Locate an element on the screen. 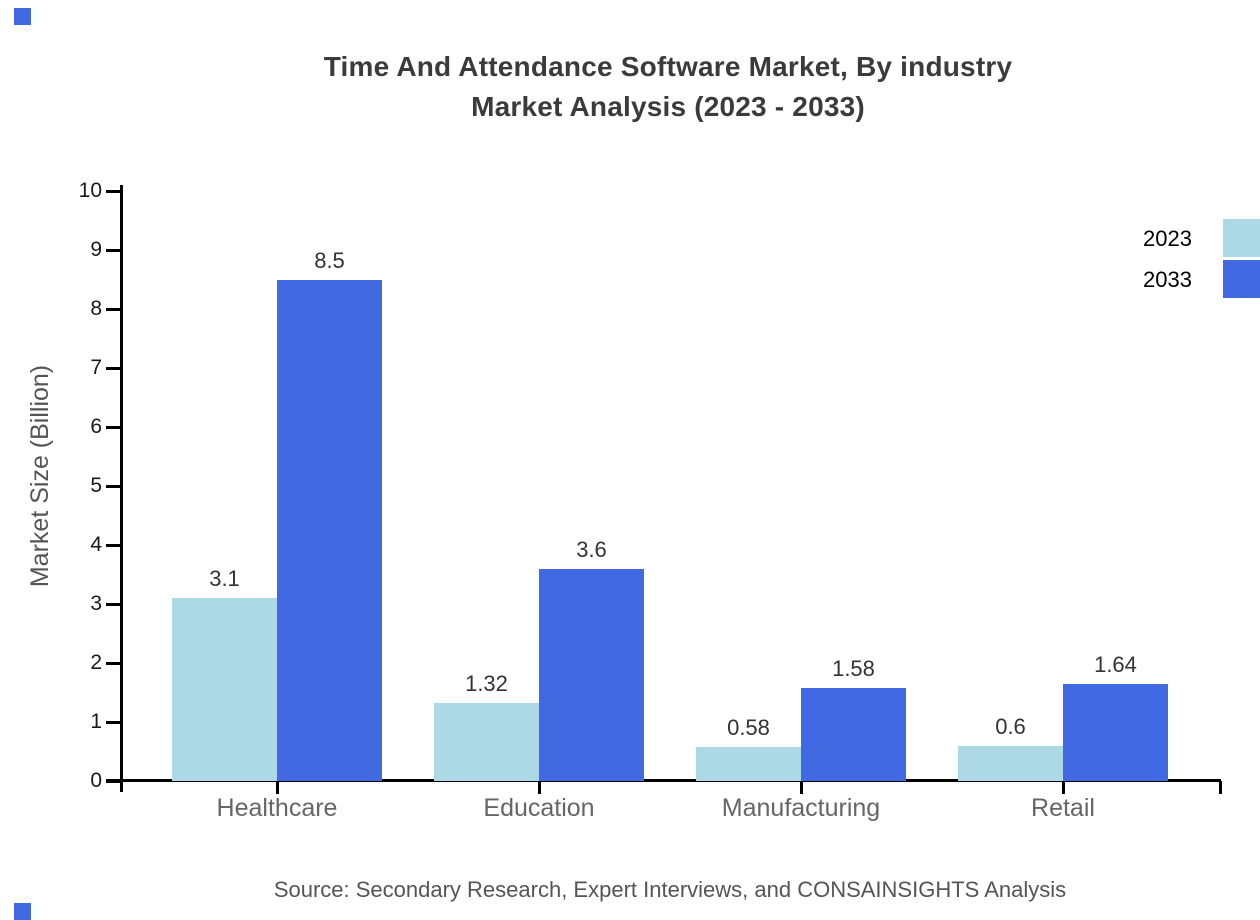  value-label-2023-education: 1.32 is located at coordinates (486, 684).